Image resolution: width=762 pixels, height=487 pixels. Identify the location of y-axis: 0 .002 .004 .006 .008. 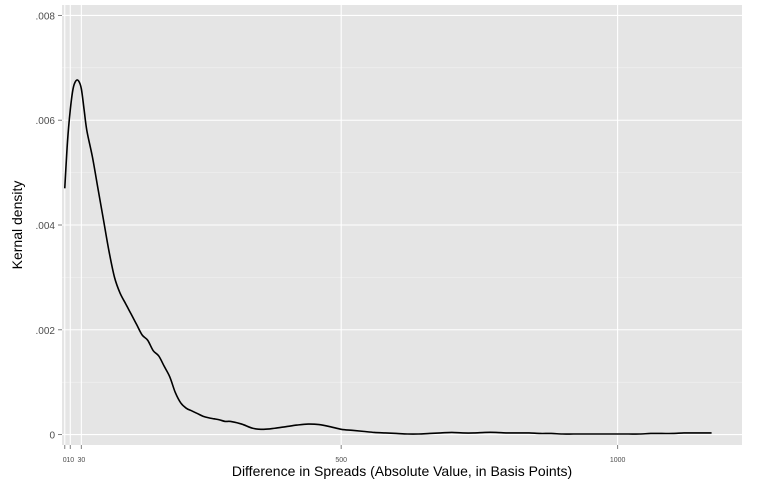
(49, 226).